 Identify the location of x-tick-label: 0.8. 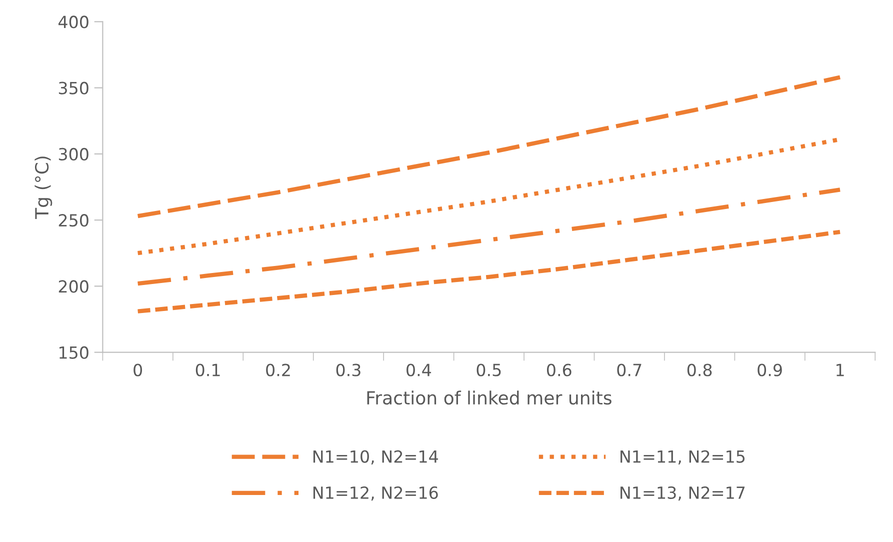
(699, 370).